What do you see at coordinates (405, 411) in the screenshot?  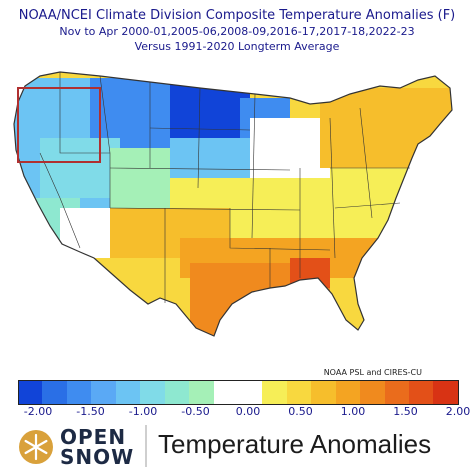 I see `colorbar-tick-label: 1.50` at bounding box center [405, 411].